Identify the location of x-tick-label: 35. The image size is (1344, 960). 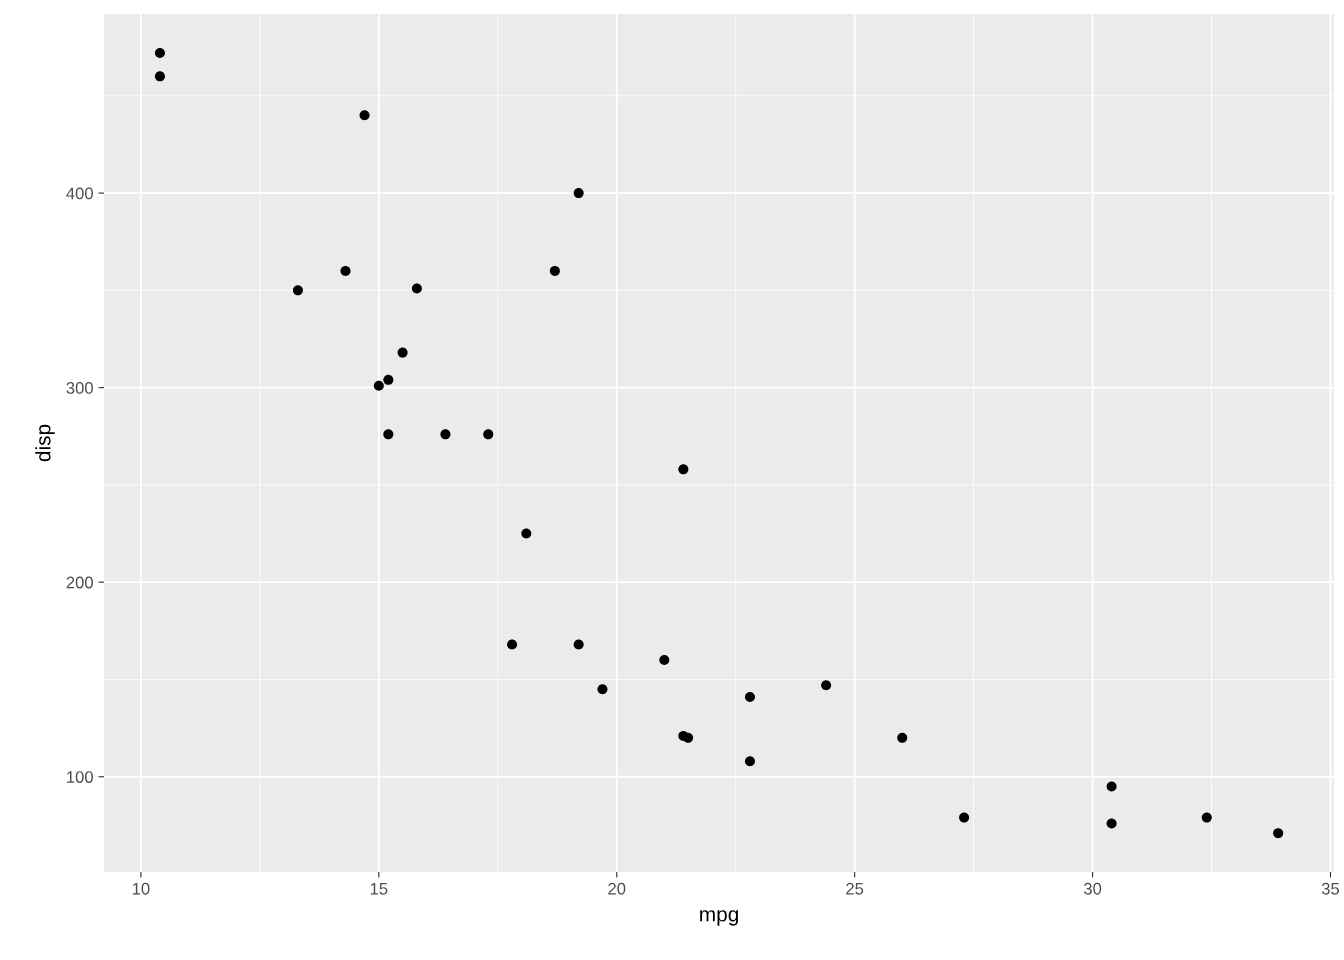
(1330, 888).